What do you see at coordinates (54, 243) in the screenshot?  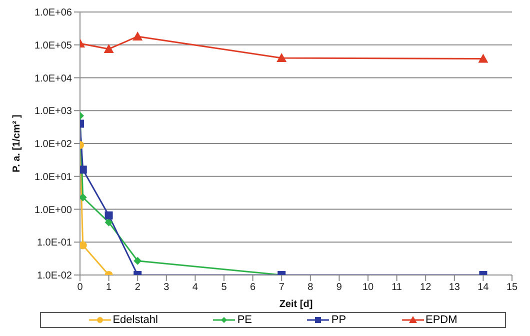 I see `y-tick-label: 1.0E-01` at bounding box center [54, 243].